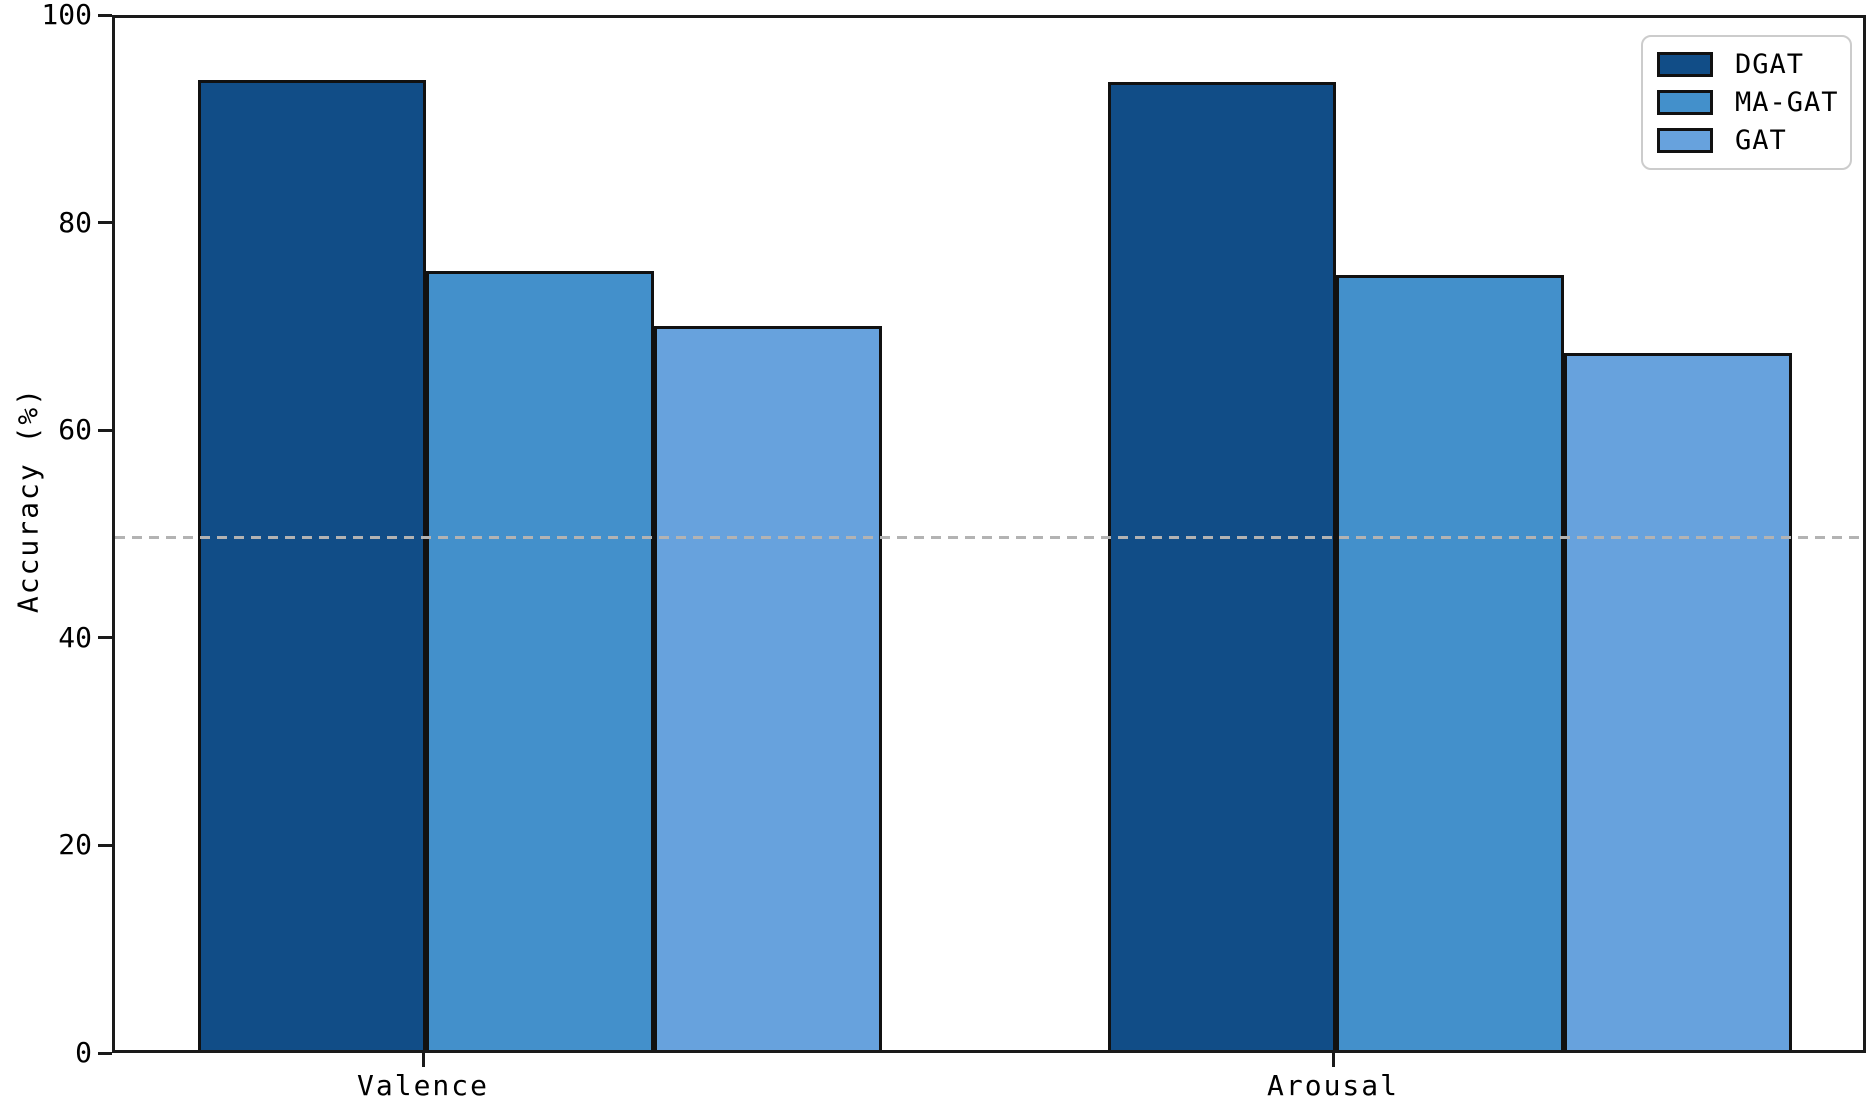 The width and height of the screenshot is (1872, 1096). I want to click on legend-swatch-ma-gat, so click(1685, 102).